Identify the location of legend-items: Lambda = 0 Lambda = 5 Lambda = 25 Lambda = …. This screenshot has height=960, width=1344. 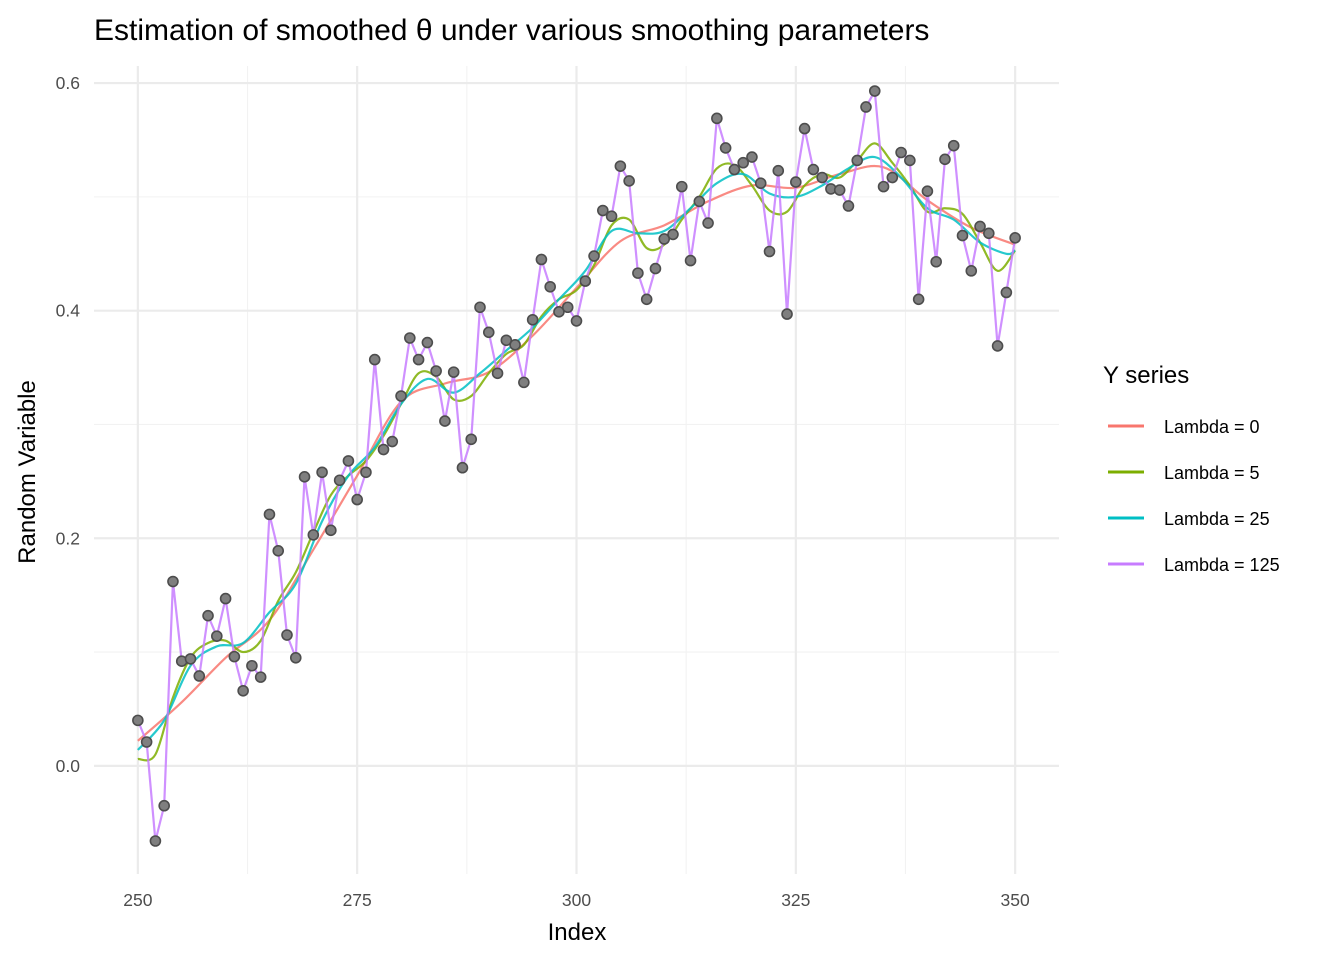
(1194, 496).